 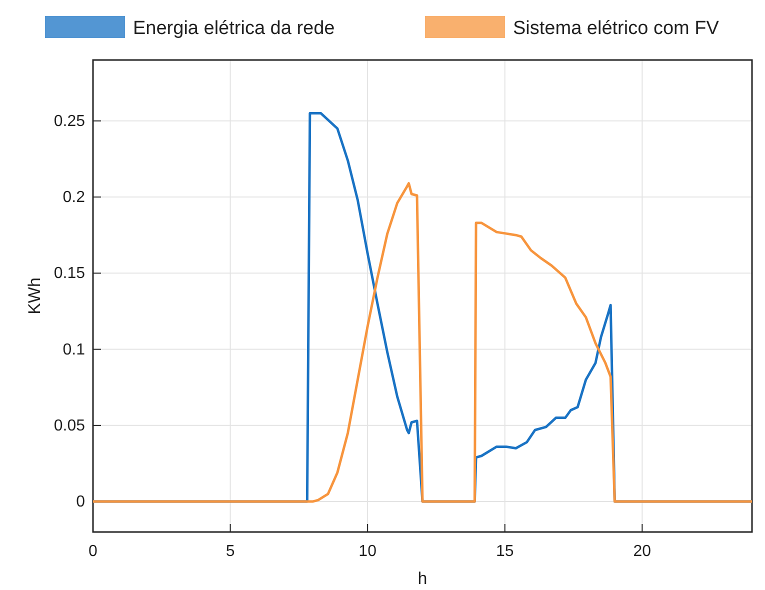 What do you see at coordinates (505, 551) in the screenshot?
I see `x-tick-label: 15` at bounding box center [505, 551].